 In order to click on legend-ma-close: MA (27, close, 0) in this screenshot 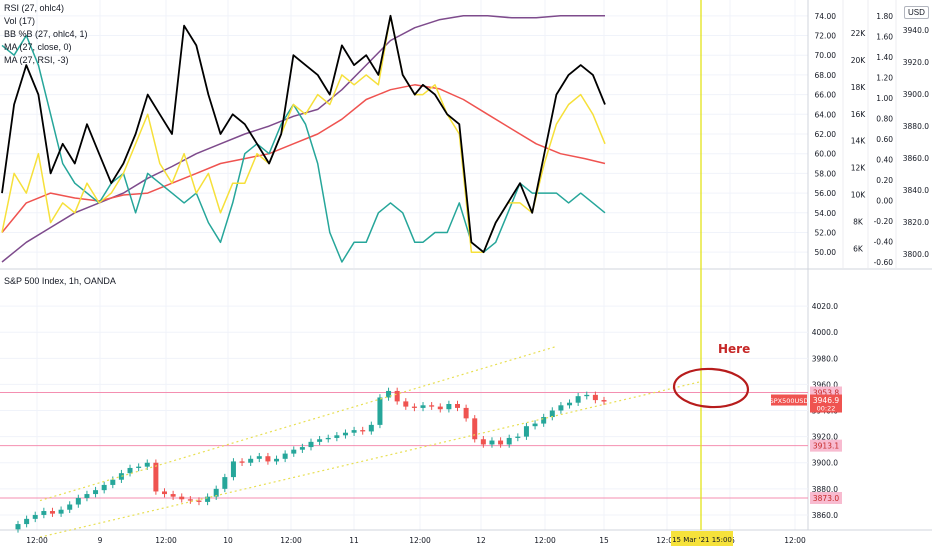, I will do `click(38, 47)`.